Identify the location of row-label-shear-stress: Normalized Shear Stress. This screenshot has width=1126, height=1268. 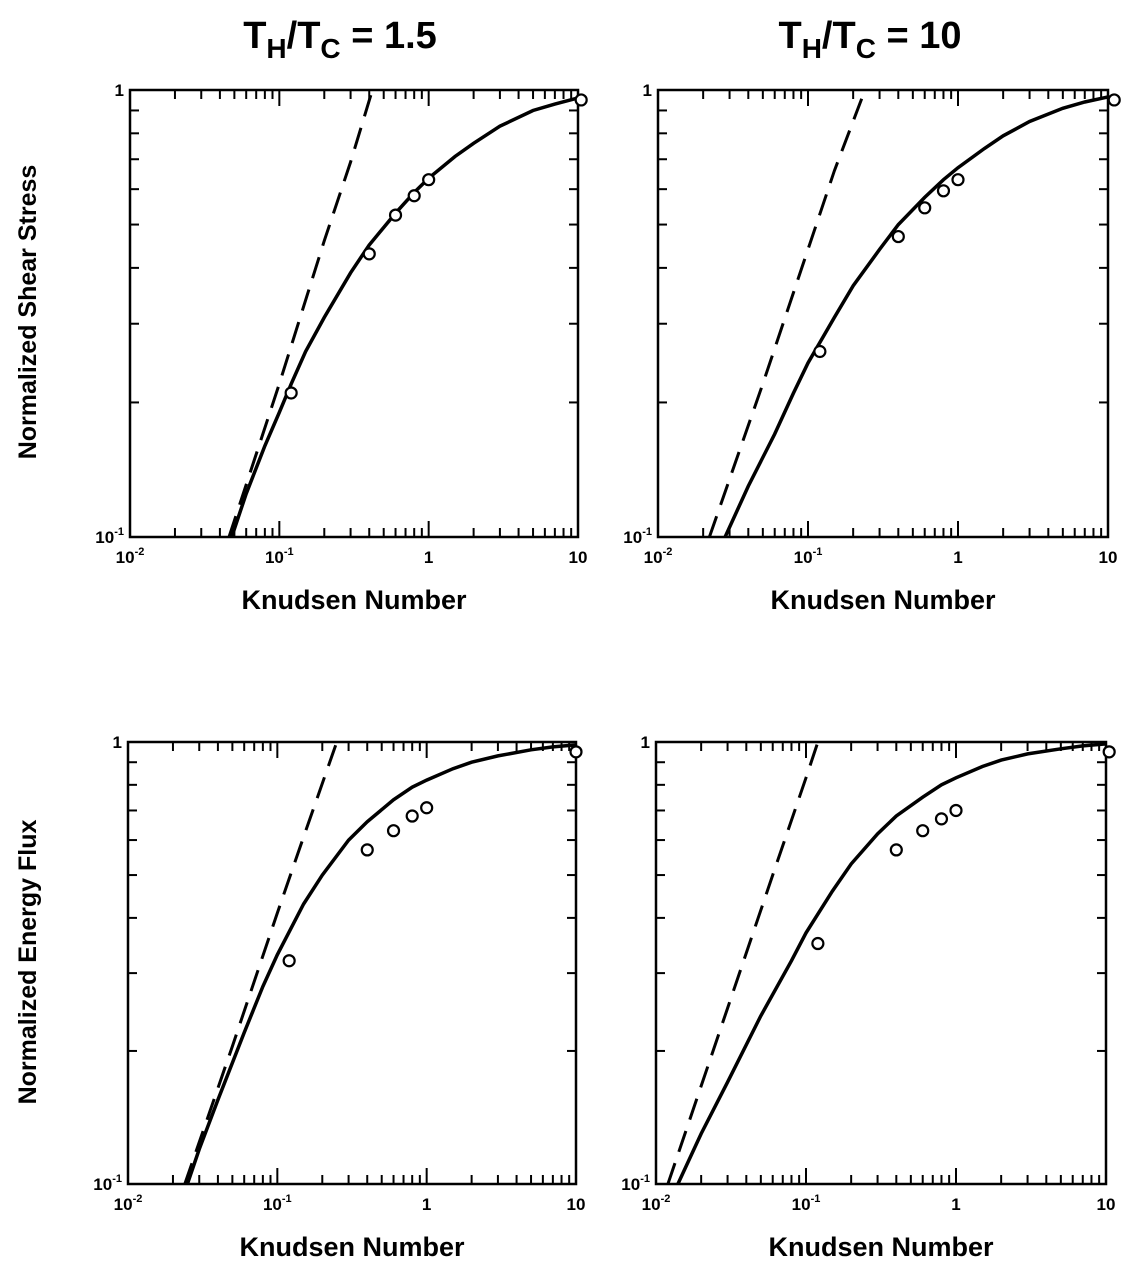
(28, 312).